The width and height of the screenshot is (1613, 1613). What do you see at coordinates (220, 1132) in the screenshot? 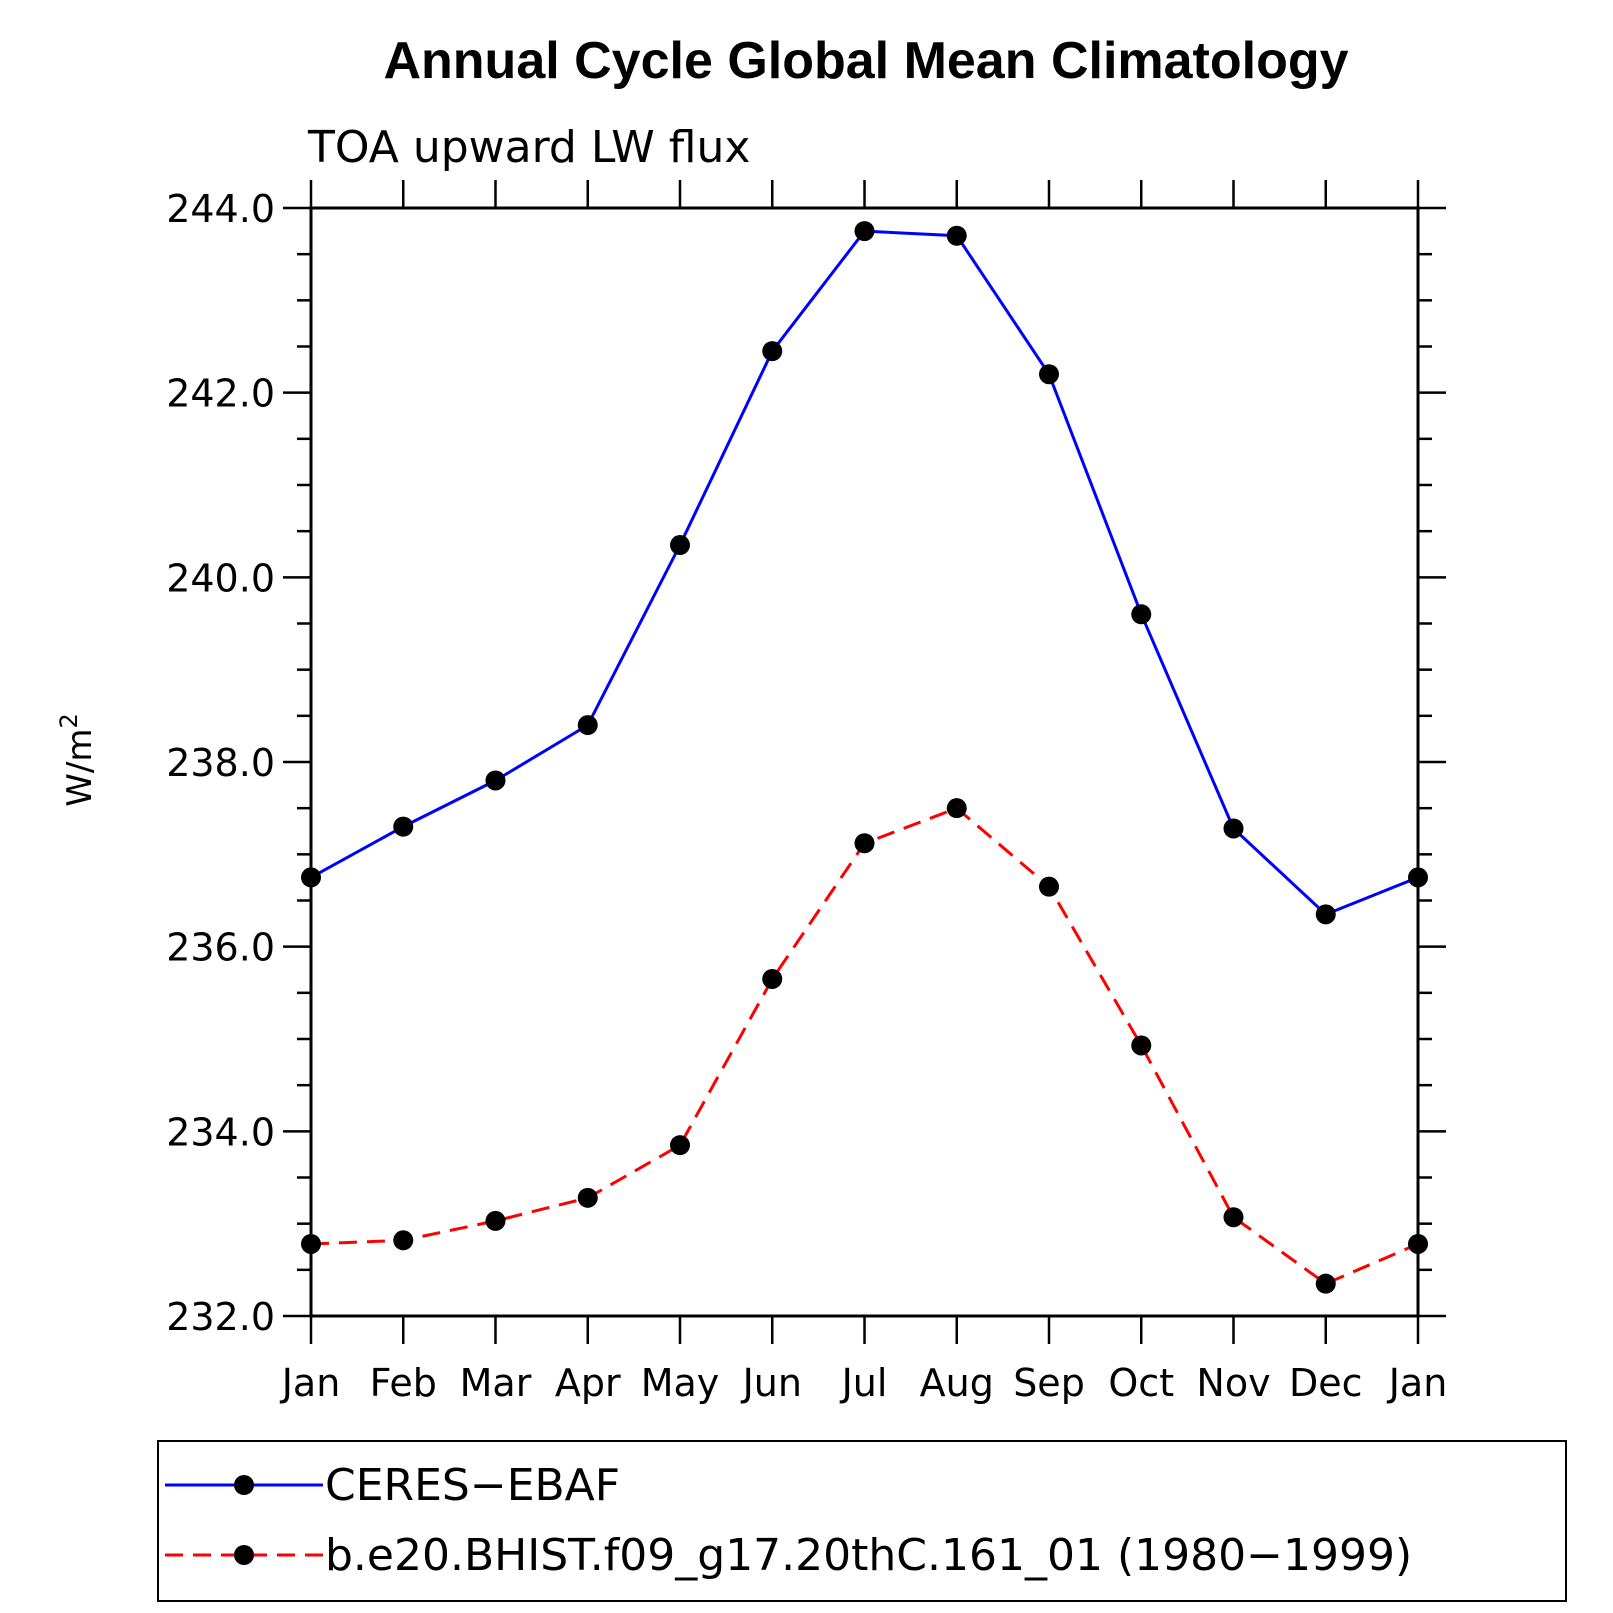
I see `y-tick-label: 234.0` at bounding box center [220, 1132].